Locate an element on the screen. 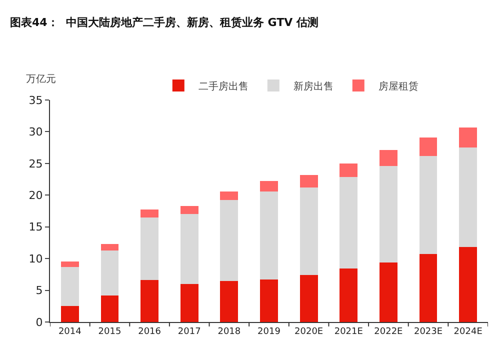 The width and height of the screenshot is (500, 362). legend-label: 房屋租赁 is located at coordinates (398, 86).